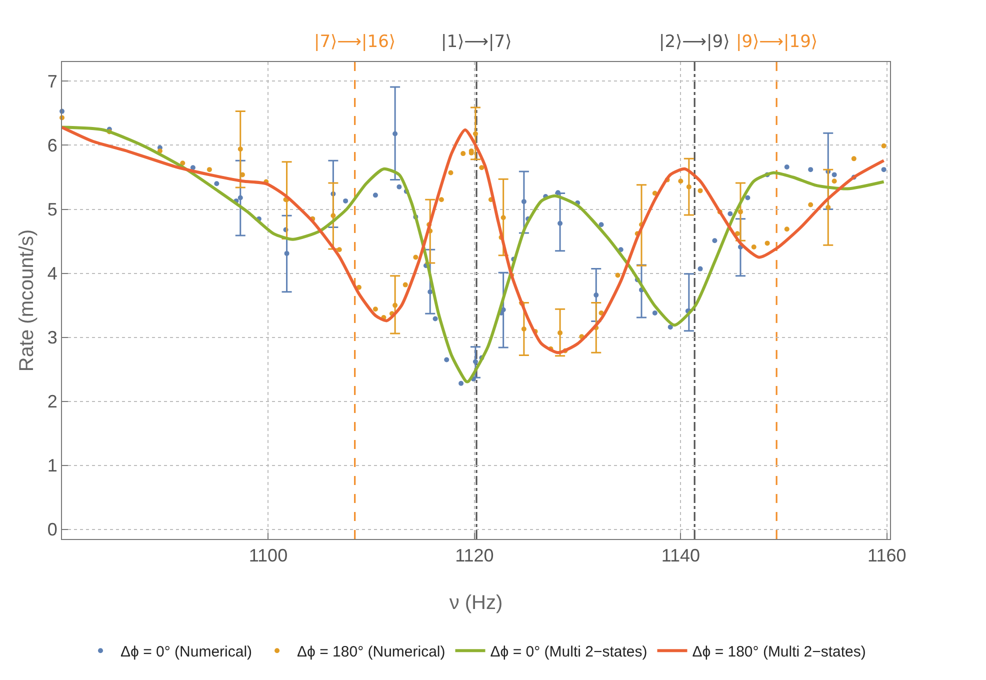  I want to click on x-axis-title: ν (Hz), so click(476, 603).